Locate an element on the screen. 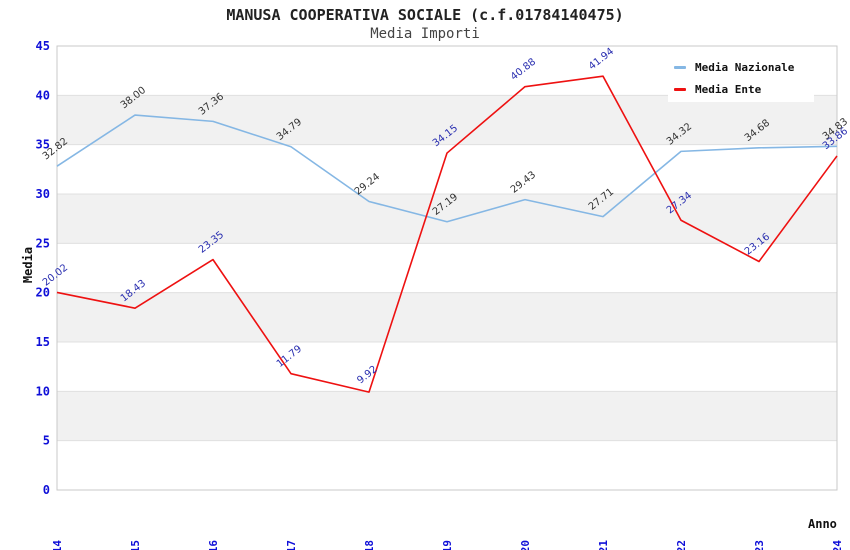 Image resolution: width=850 pixels, height=550 pixels. x-tick-label: 2014 is located at coordinates (57, 545).